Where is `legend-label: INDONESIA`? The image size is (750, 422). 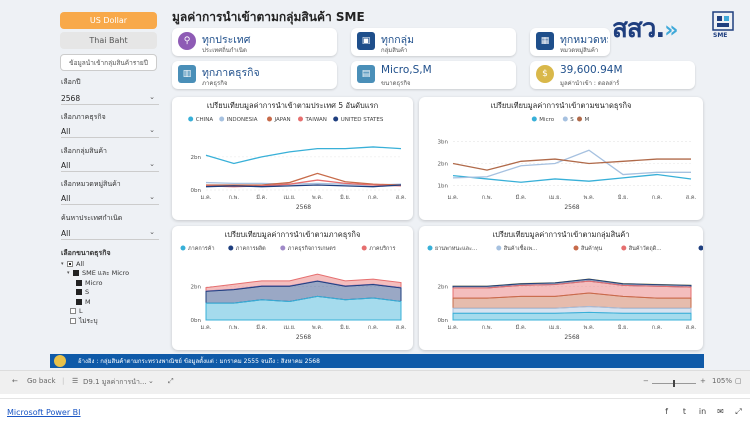 legend-label: INDONESIA is located at coordinates (242, 120).